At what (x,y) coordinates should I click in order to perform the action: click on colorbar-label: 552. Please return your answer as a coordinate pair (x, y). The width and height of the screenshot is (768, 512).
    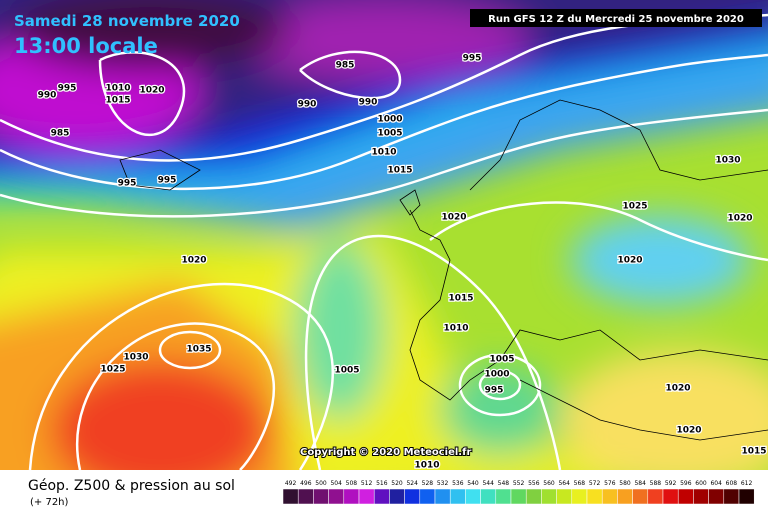
    Looking at the image, I should click on (519, 483).